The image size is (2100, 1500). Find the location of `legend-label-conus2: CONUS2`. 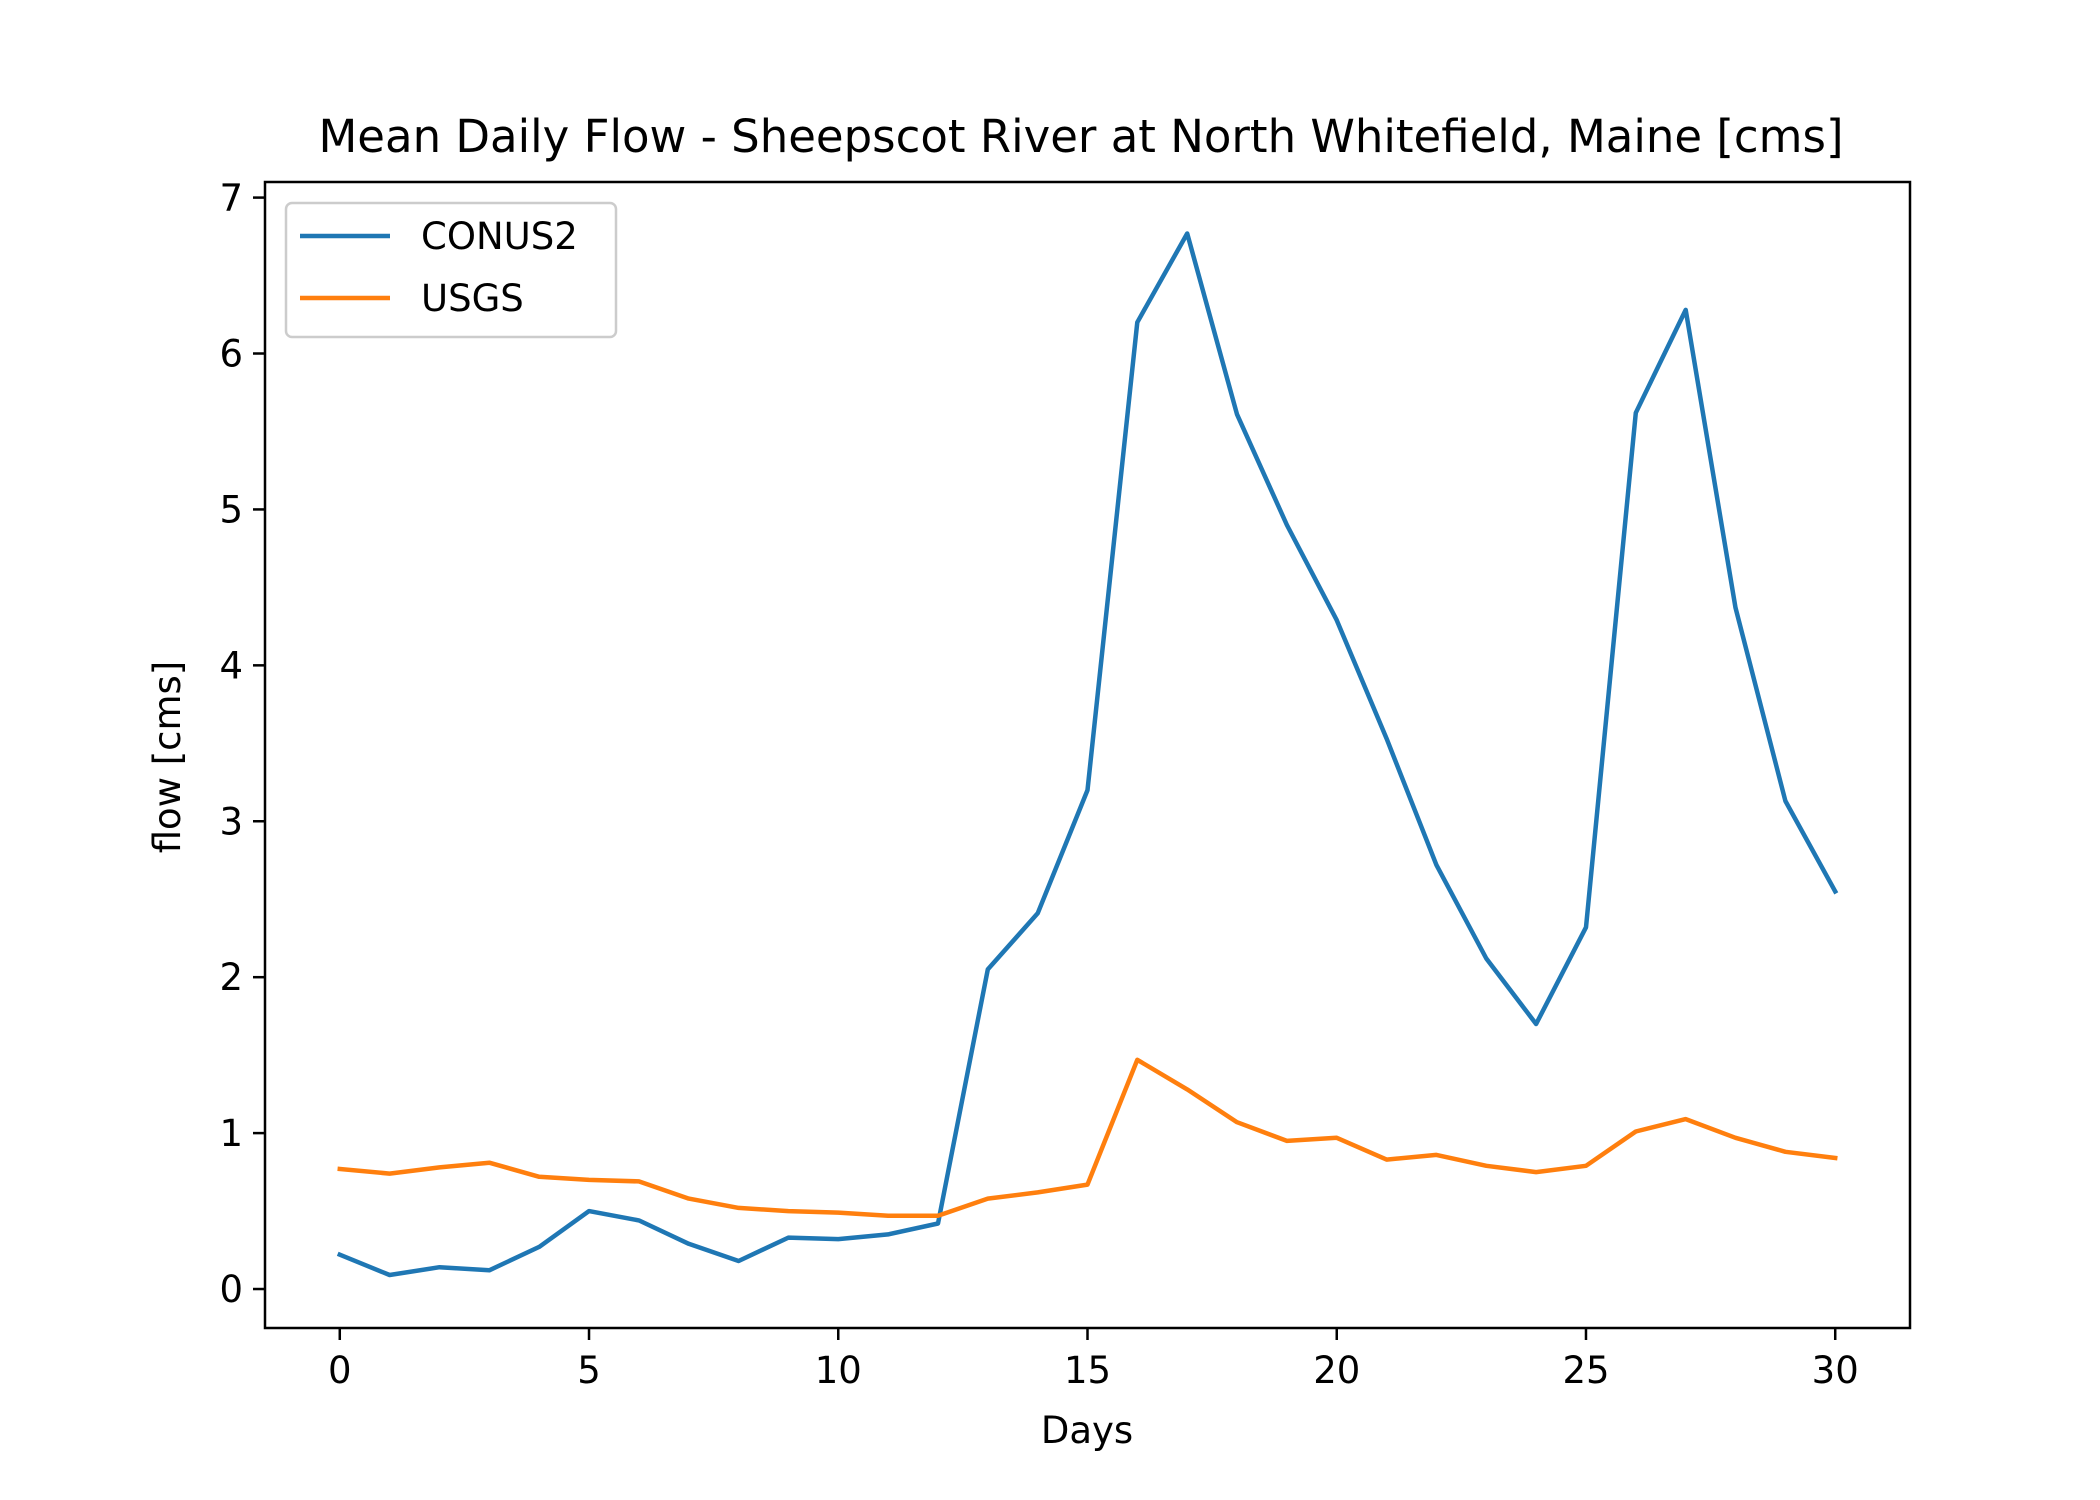

legend-label-conus2: CONUS2 is located at coordinates (499, 236).